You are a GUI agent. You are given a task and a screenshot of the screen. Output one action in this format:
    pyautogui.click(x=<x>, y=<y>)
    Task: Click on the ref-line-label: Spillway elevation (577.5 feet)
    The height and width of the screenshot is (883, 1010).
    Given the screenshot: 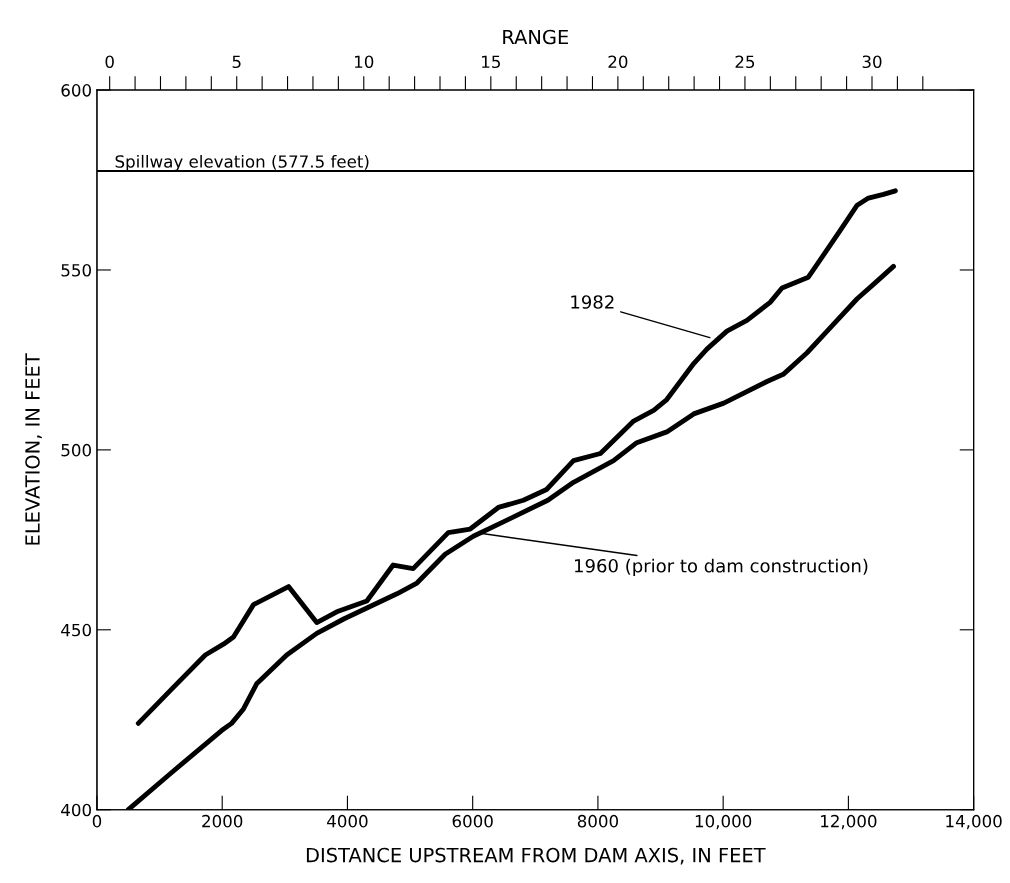 What is the action you would take?
    pyautogui.click(x=242, y=163)
    